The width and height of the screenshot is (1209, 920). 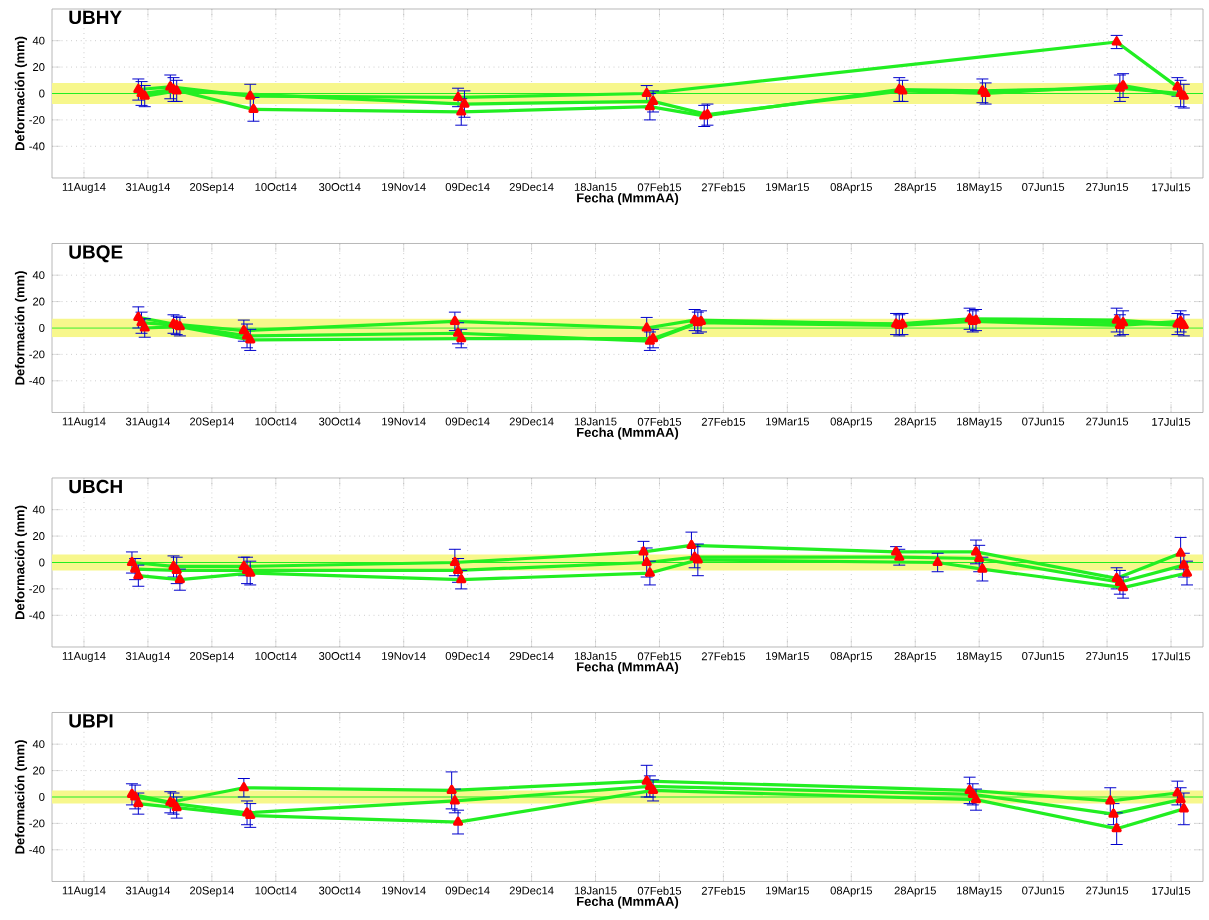 What do you see at coordinates (91, 721) in the screenshot?
I see `chart-title: UBPI` at bounding box center [91, 721].